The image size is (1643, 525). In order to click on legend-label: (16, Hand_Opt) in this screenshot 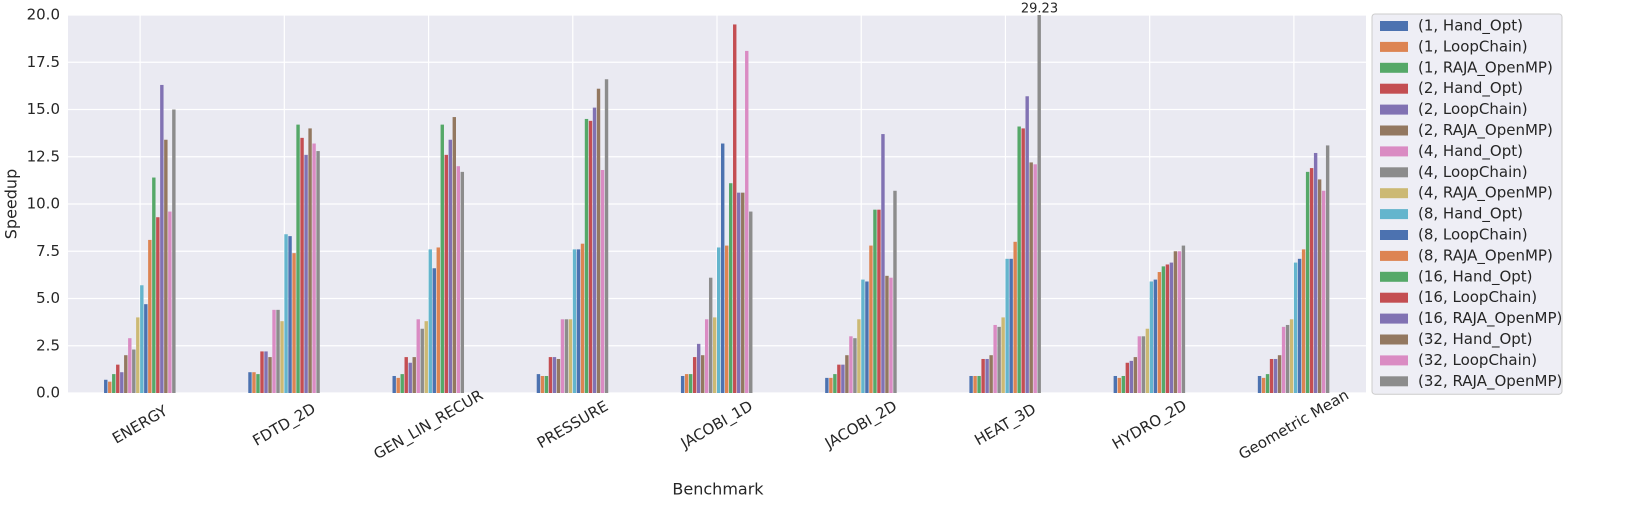, I will do `click(1475, 276)`.